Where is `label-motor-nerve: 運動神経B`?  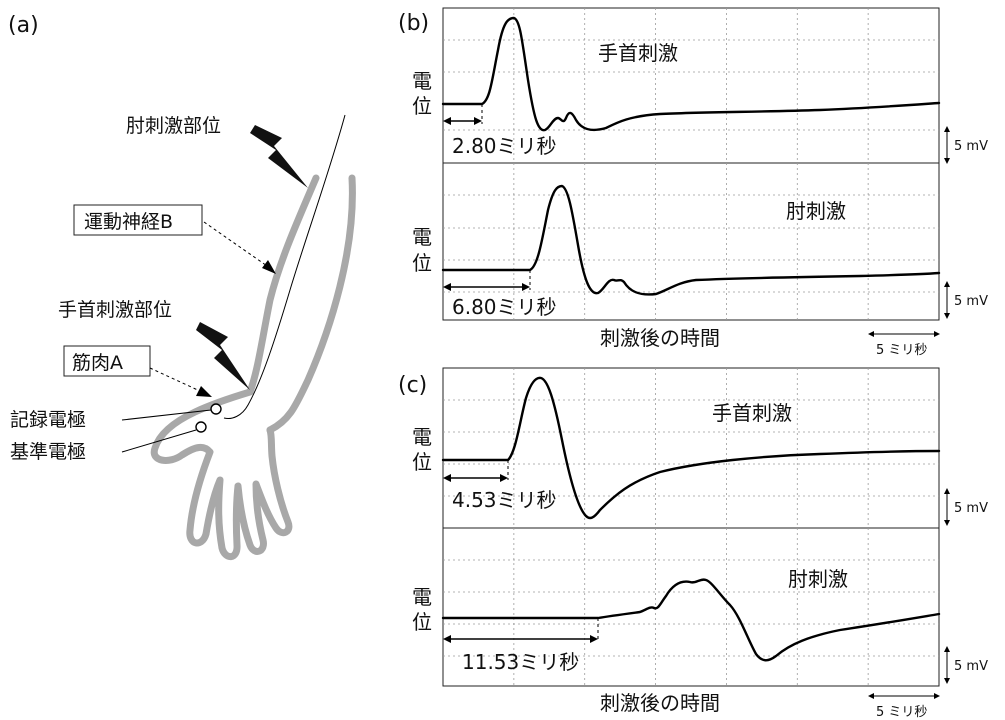 label-motor-nerve: 運動神経B is located at coordinates (128, 222).